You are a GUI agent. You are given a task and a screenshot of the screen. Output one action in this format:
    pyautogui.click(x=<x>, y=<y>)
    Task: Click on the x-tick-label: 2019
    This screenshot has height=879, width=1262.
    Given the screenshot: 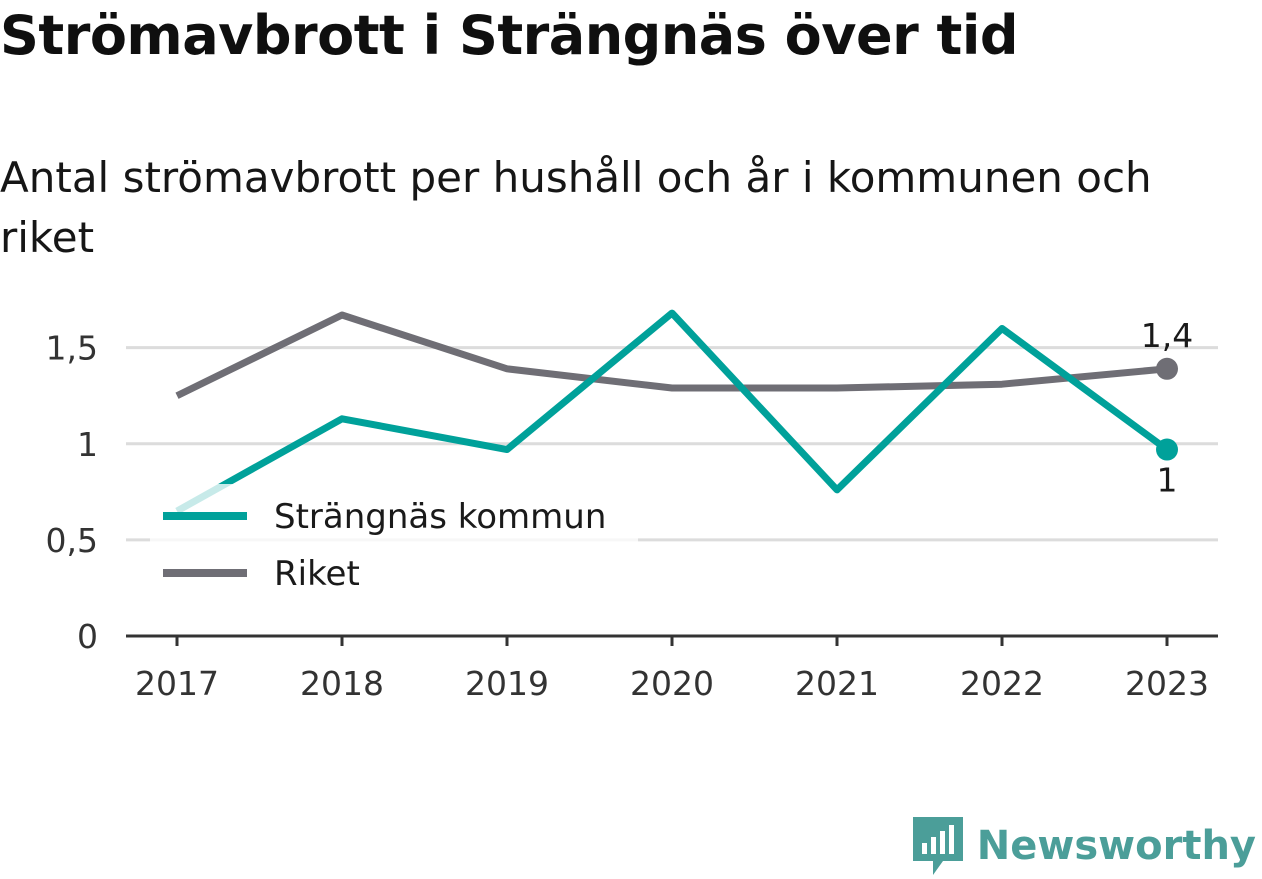 What is the action you would take?
    pyautogui.click(x=507, y=683)
    